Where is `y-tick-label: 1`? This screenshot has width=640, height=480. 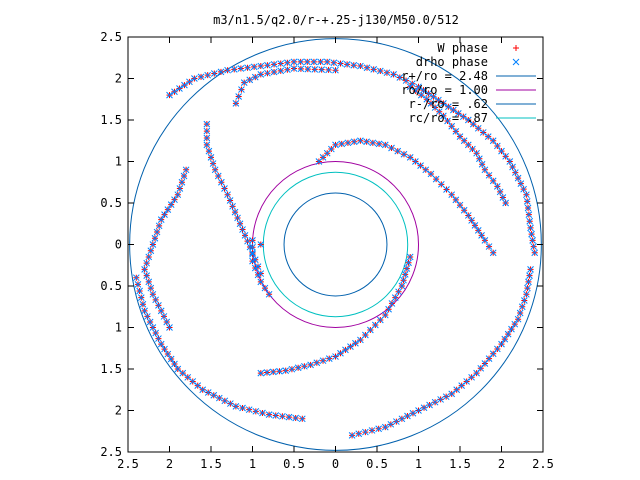 y-tick-label: 1 is located at coordinates (118, 162).